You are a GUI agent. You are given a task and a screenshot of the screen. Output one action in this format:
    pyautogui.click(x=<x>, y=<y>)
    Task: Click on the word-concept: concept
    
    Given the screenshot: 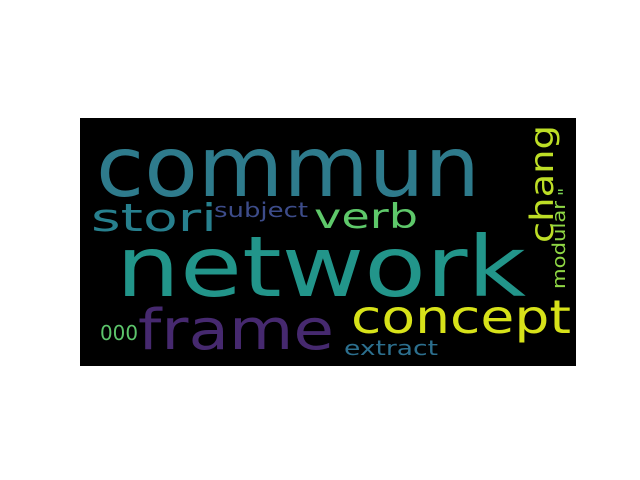 What is the action you would take?
    pyautogui.click(x=461, y=317)
    